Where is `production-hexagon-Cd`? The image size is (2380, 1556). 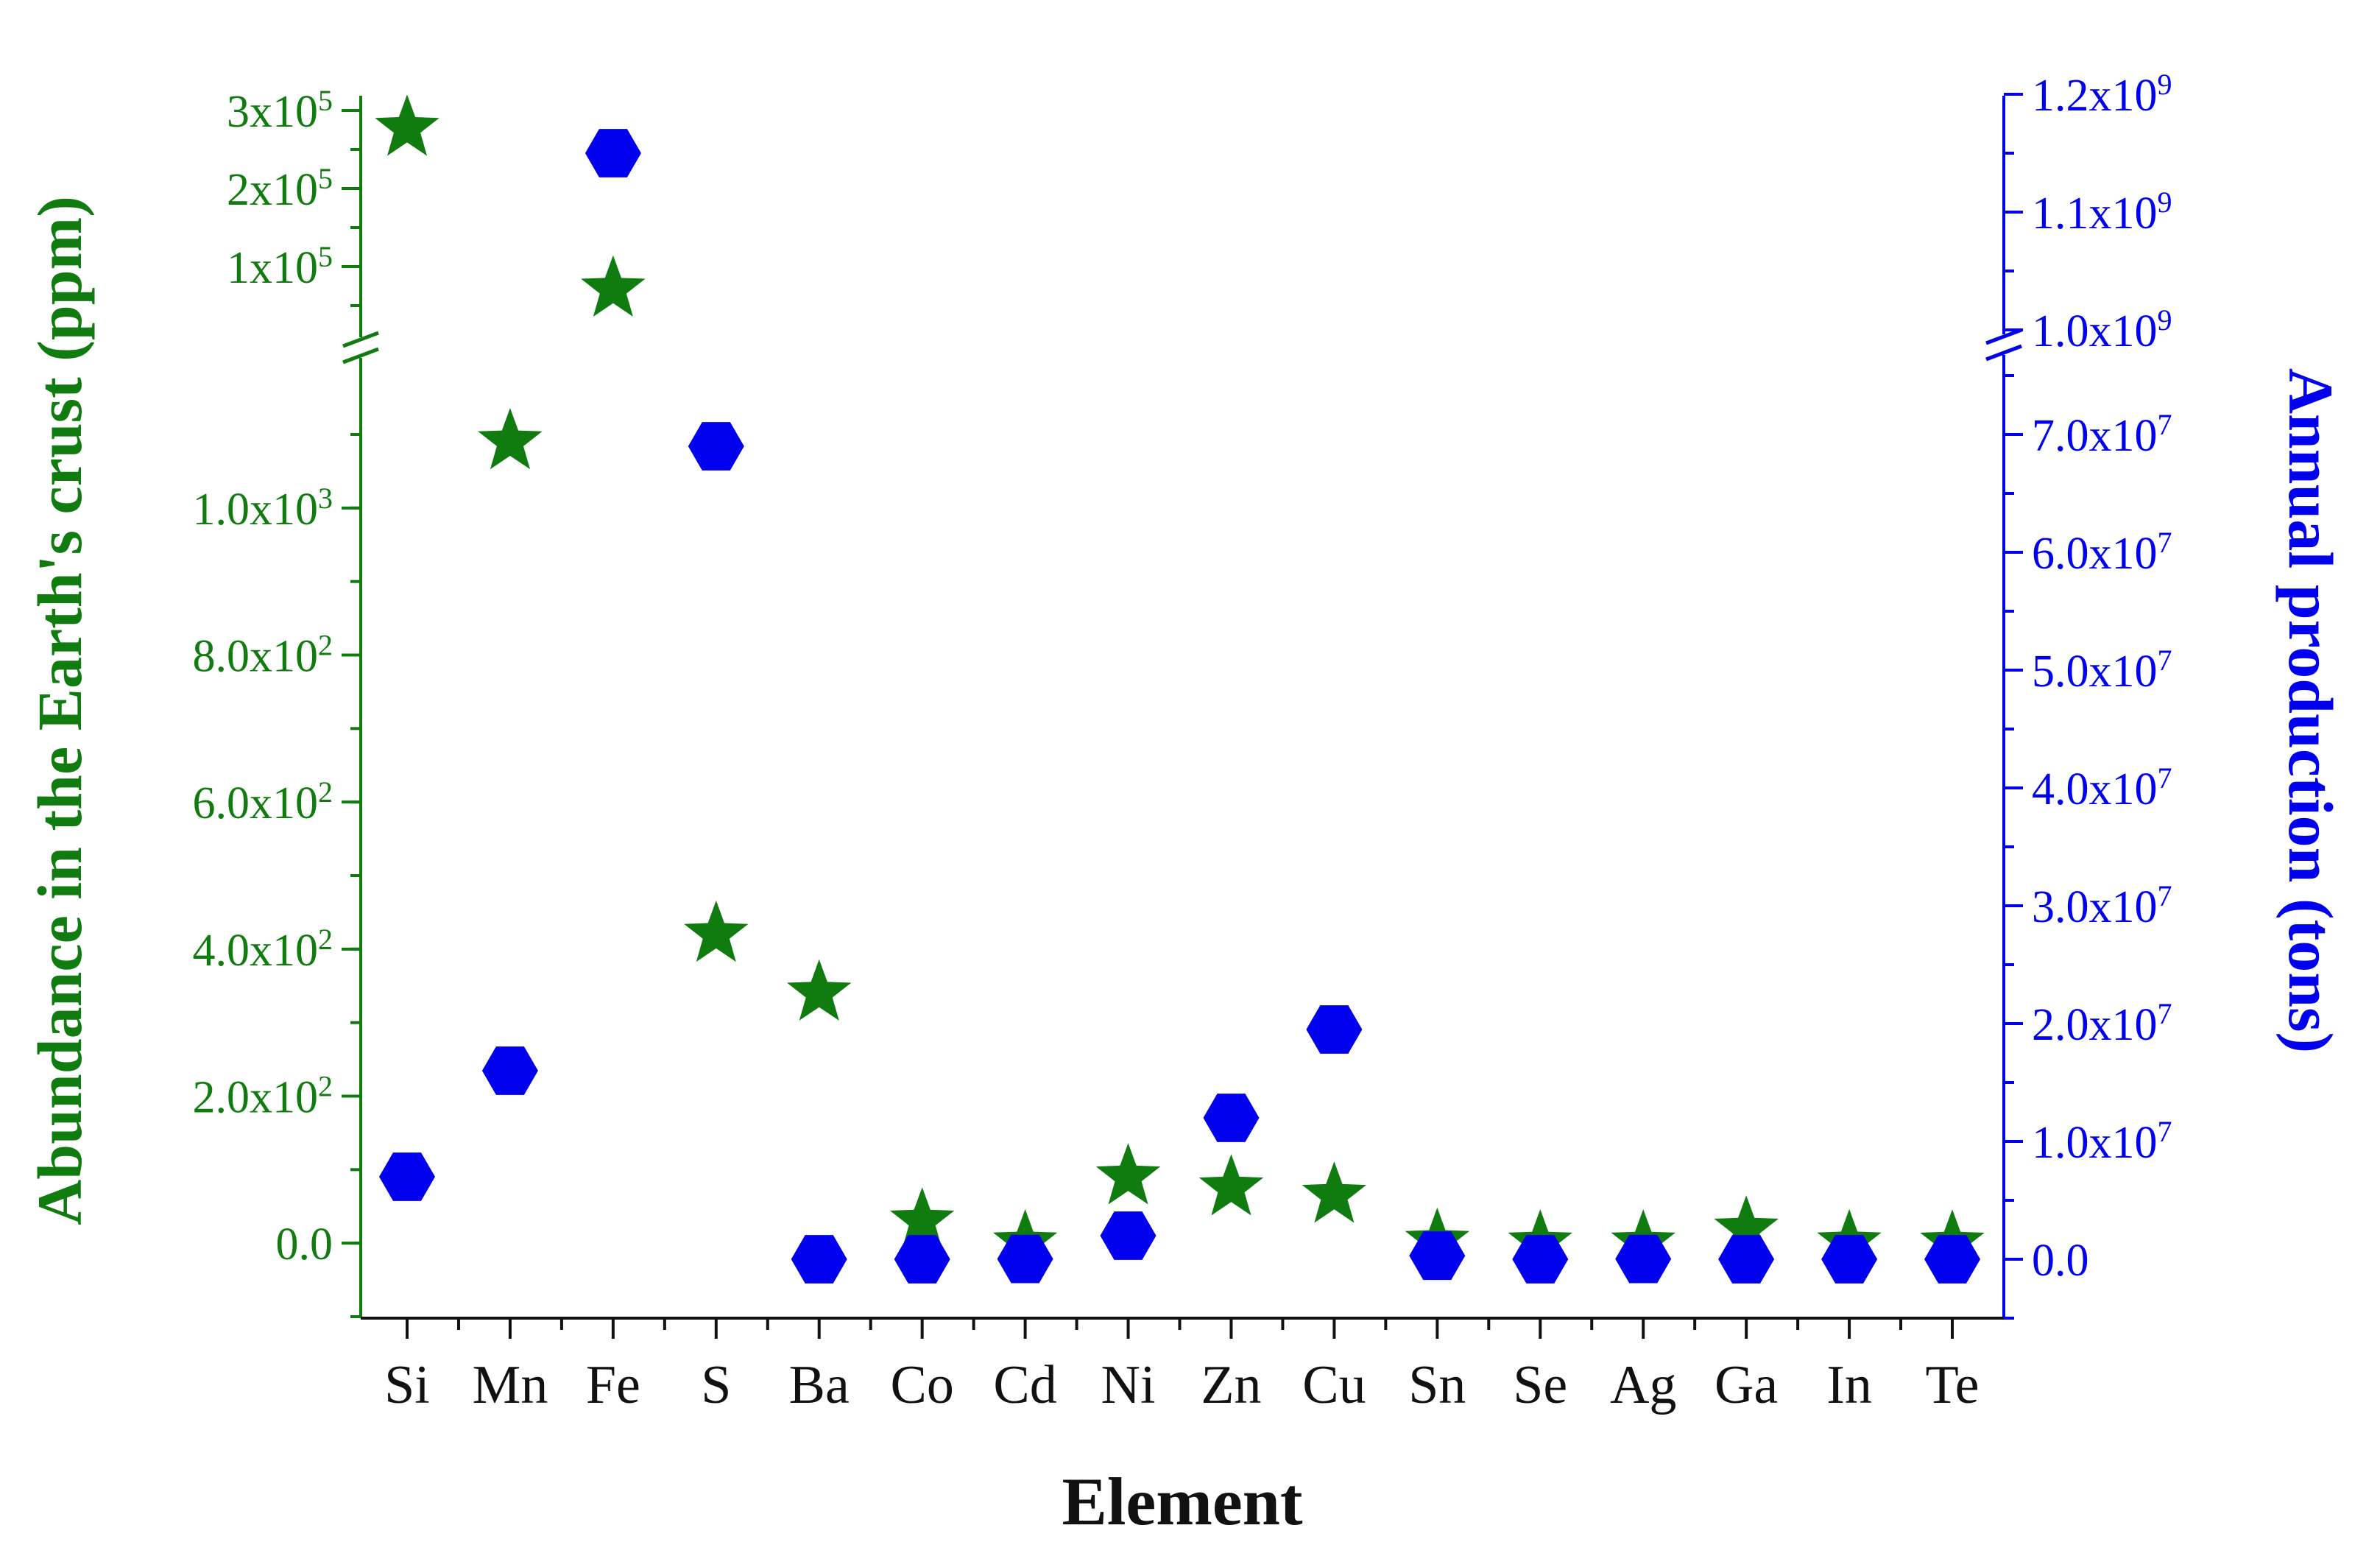 production-hexagon-Cd is located at coordinates (1025, 1259).